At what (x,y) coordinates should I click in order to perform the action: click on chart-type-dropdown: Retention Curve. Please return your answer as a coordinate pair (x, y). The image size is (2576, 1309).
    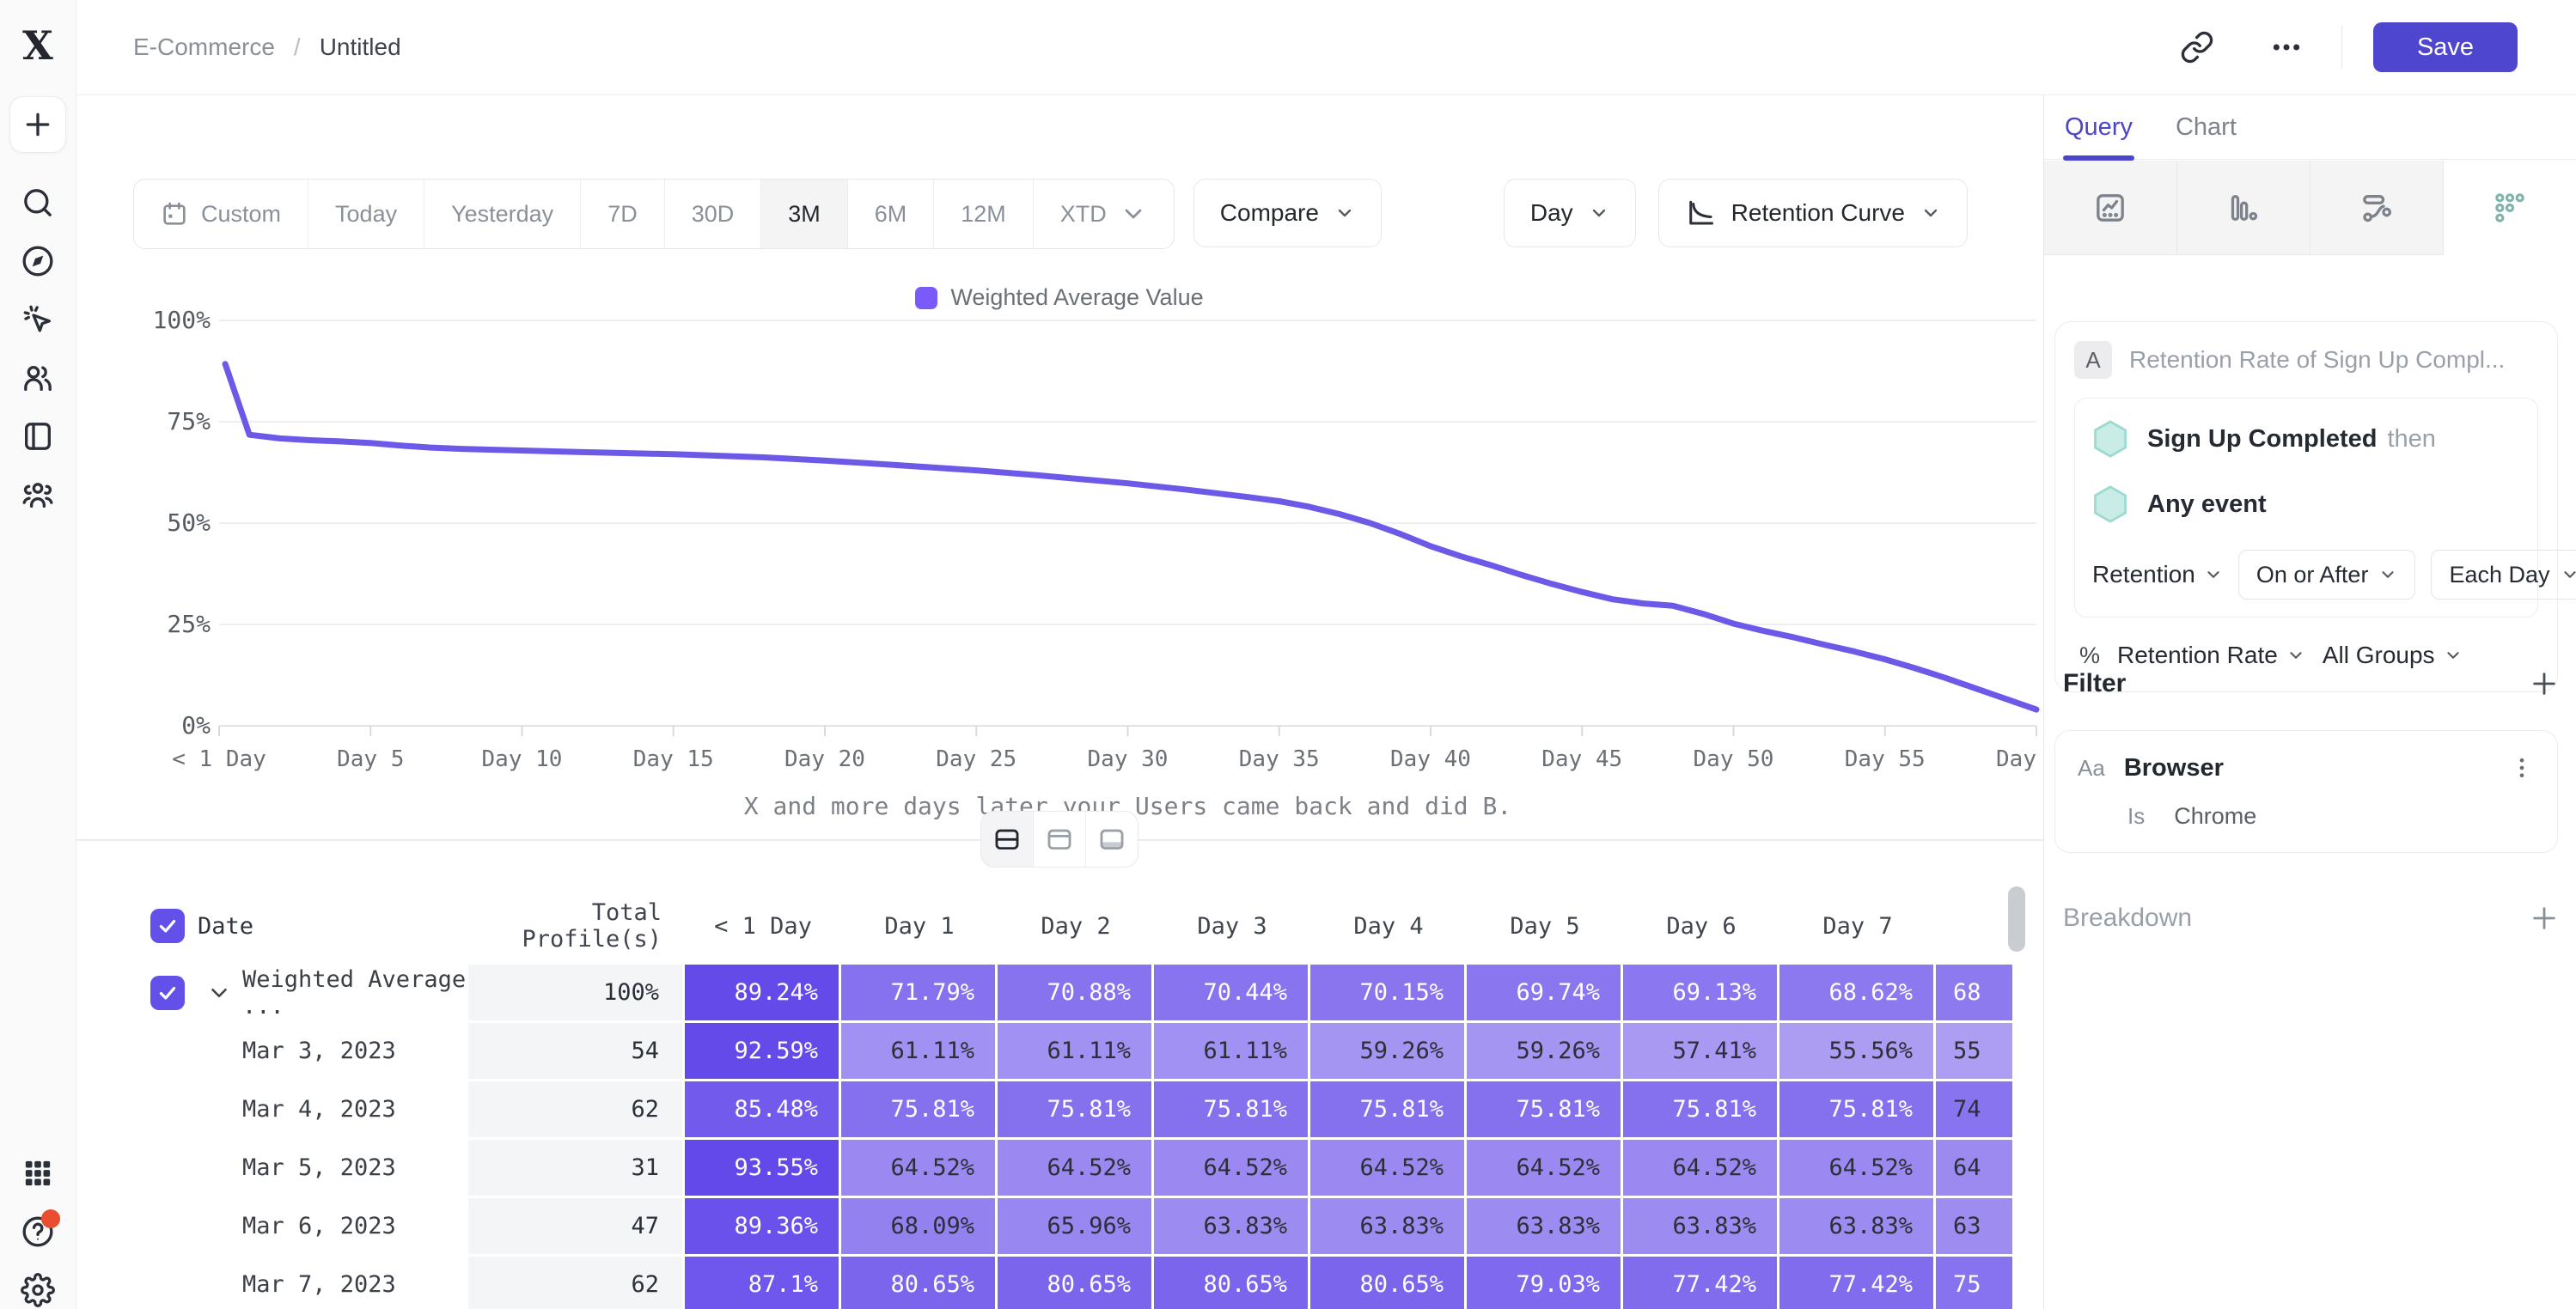
    Looking at the image, I should click on (1813, 213).